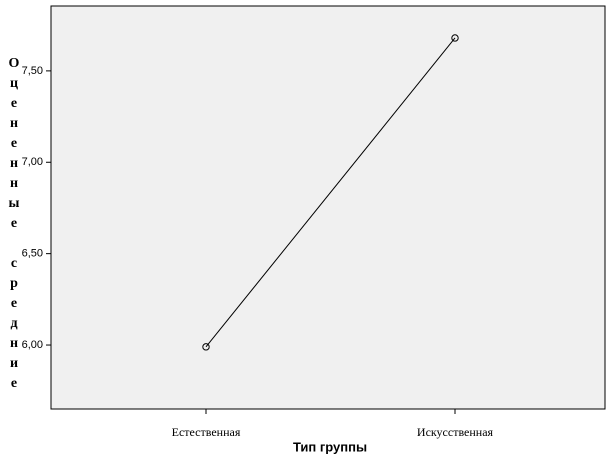  Describe the element at coordinates (206, 432) in the screenshot. I see `x-tick-label: Естественная` at that location.